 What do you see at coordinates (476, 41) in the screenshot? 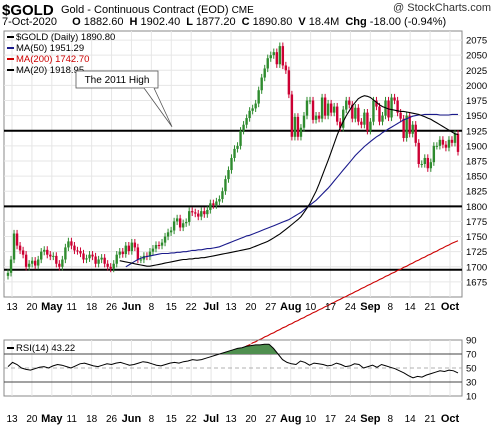
I see `y-tick-label: 2075` at bounding box center [476, 41].